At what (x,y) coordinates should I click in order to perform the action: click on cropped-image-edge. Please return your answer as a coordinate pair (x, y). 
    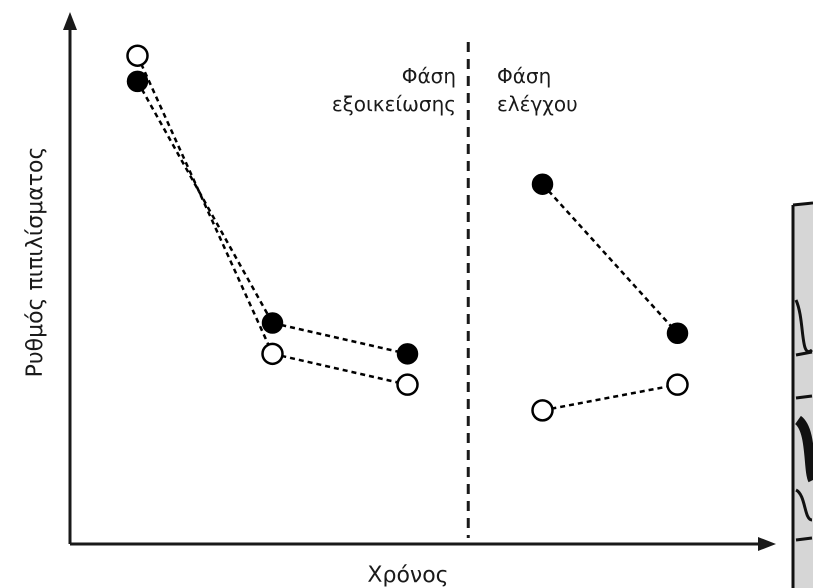
    Looking at the image, I should click on (802, 394).